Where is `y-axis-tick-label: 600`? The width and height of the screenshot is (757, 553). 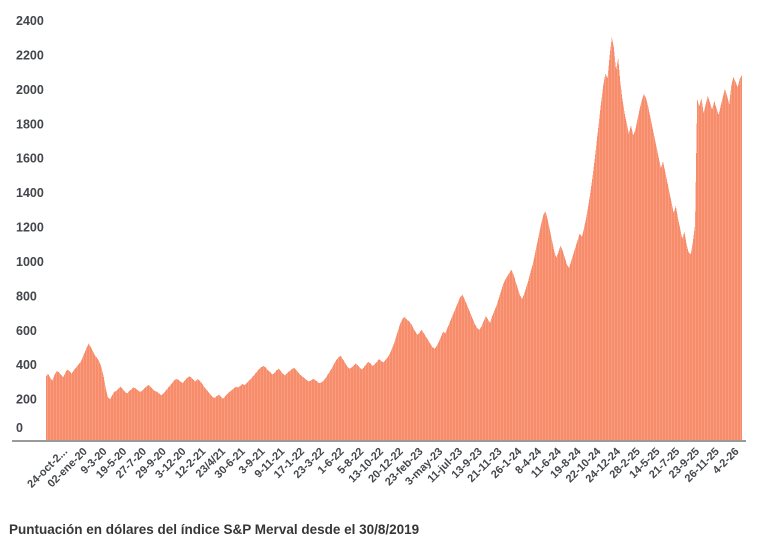
y-axis-tick-label: 600 is located at coordinates (26, 331).